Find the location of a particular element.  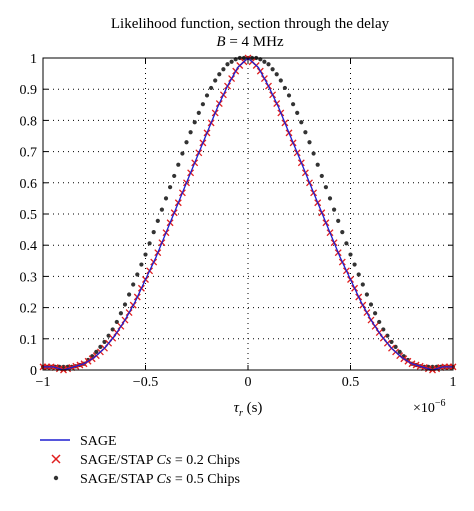

legend-cs02-prefix: SAGE/STAP is located at coordinates (118, 460).